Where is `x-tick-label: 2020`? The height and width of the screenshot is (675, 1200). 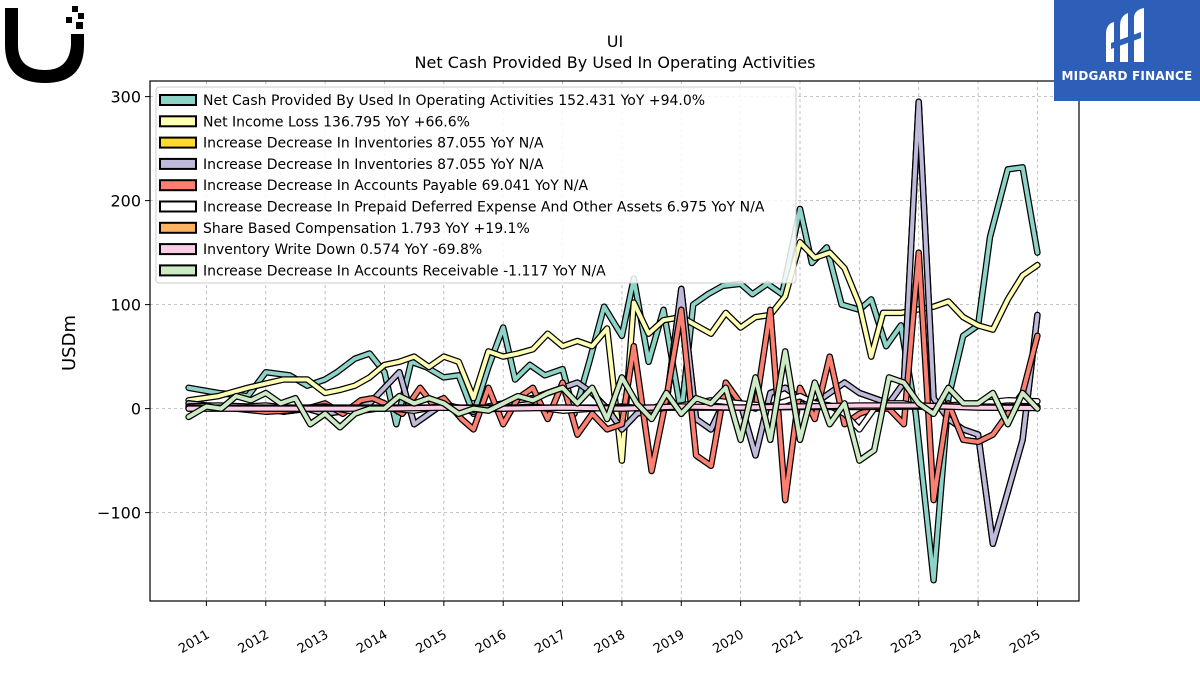
x-tick-label: 2020 is located at coordinates (728, 642).